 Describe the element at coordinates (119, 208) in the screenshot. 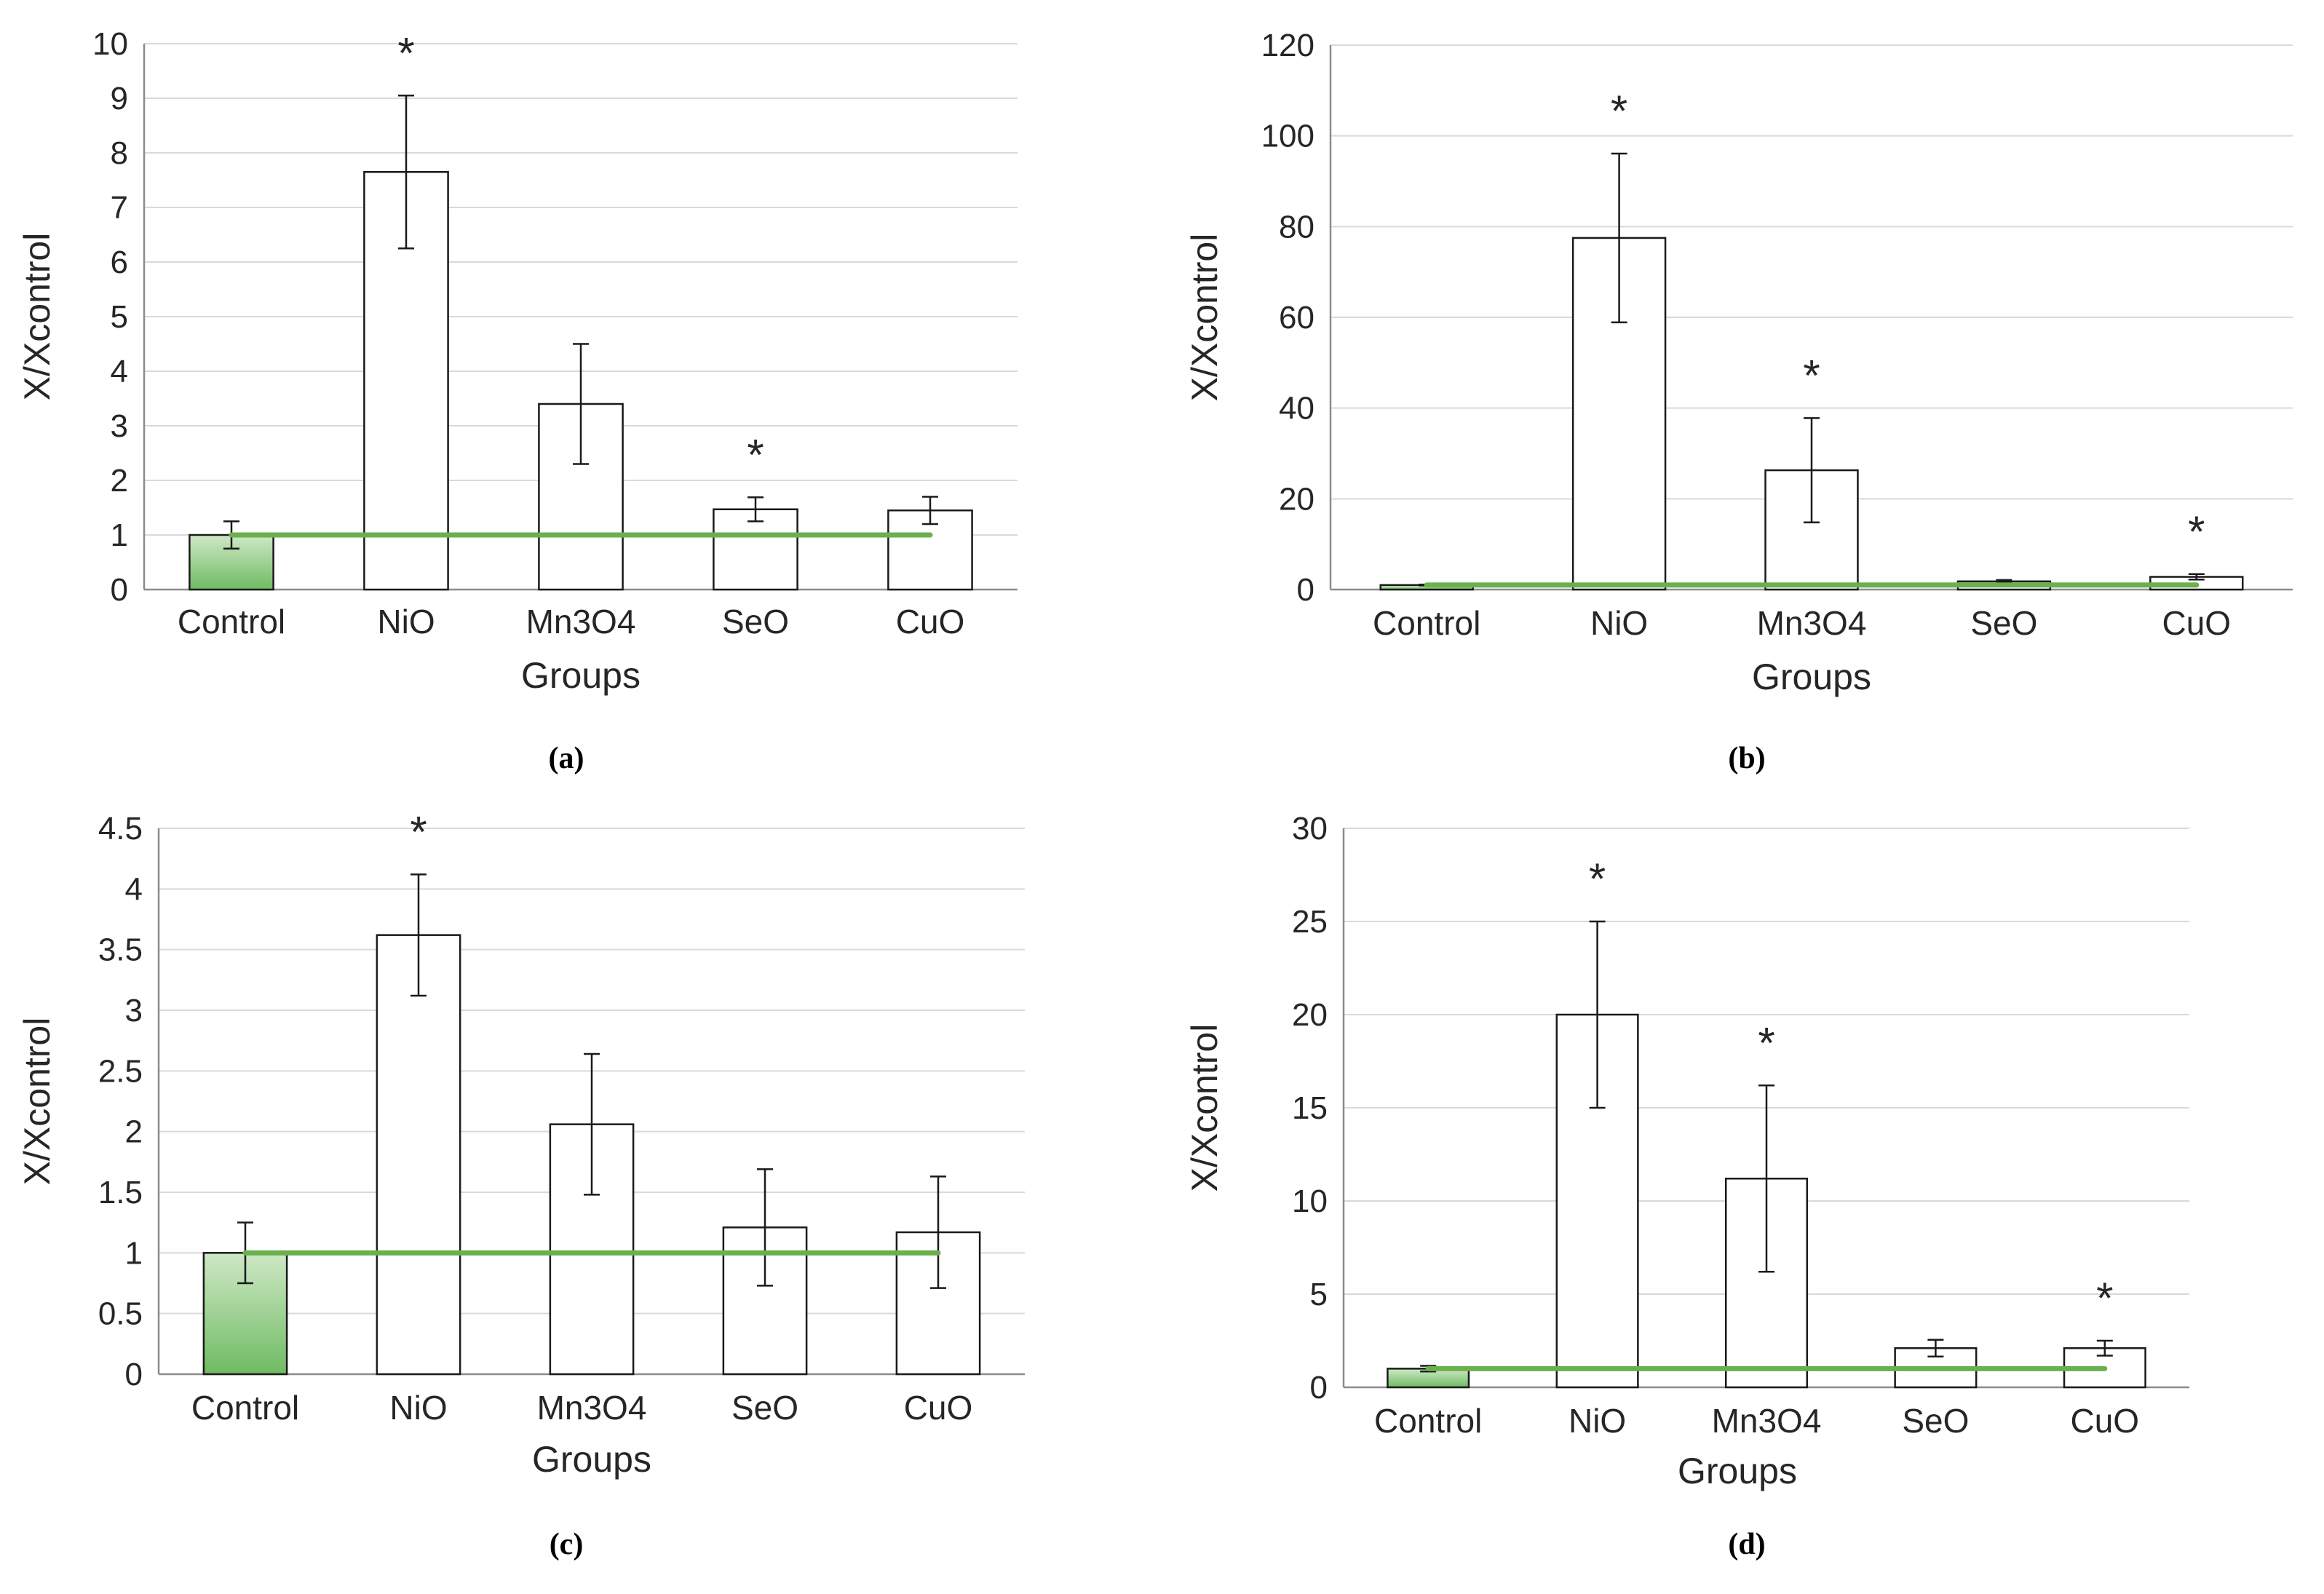

I see `y-tick-label: 7` at that location.